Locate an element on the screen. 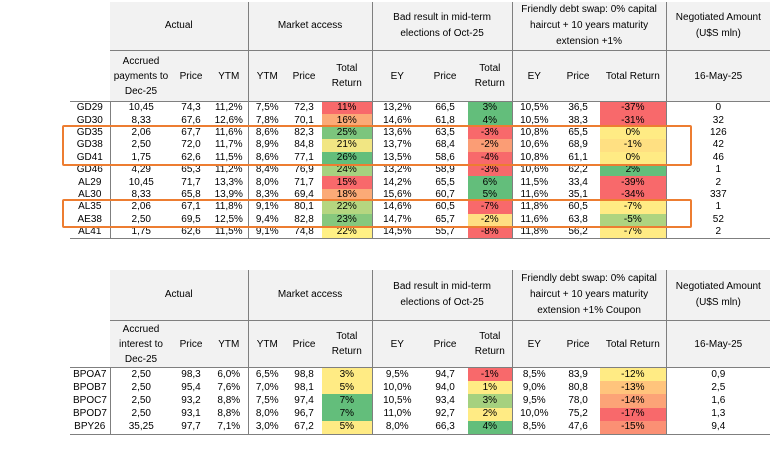 This screenshot has height=454, width=781. value-cell: 56,2 is located at coordinates (578, 232).